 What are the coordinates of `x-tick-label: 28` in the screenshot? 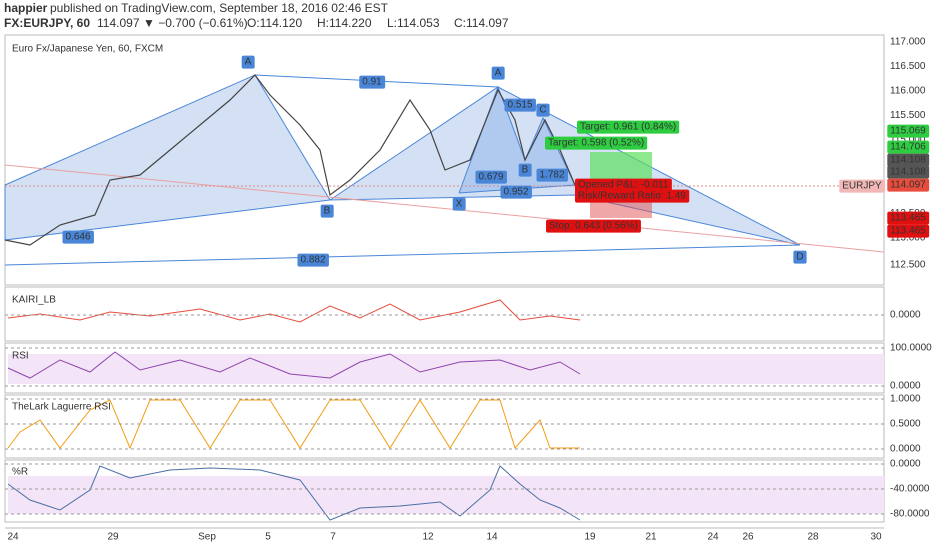 It's located at (813, 537).